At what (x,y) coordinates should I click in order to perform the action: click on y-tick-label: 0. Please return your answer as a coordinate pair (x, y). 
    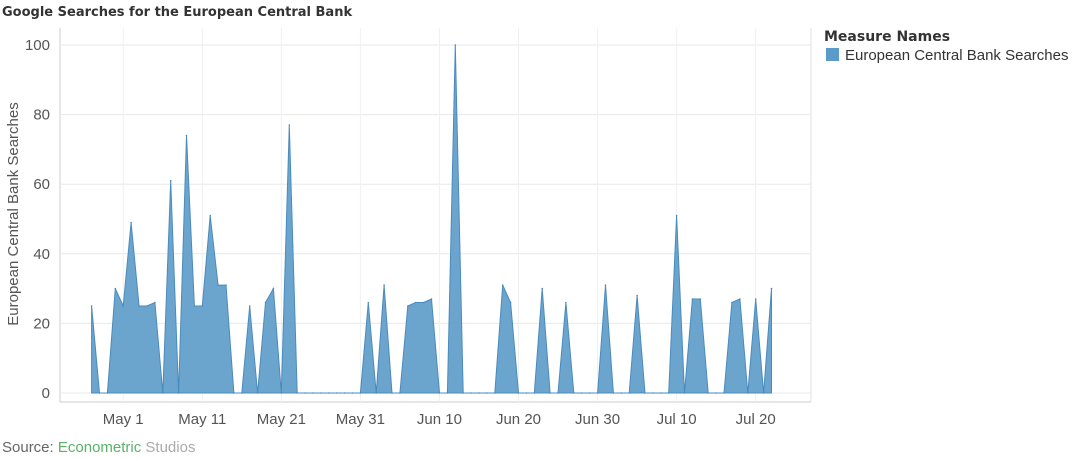
    Looking at the image, I should click on (46, 393).